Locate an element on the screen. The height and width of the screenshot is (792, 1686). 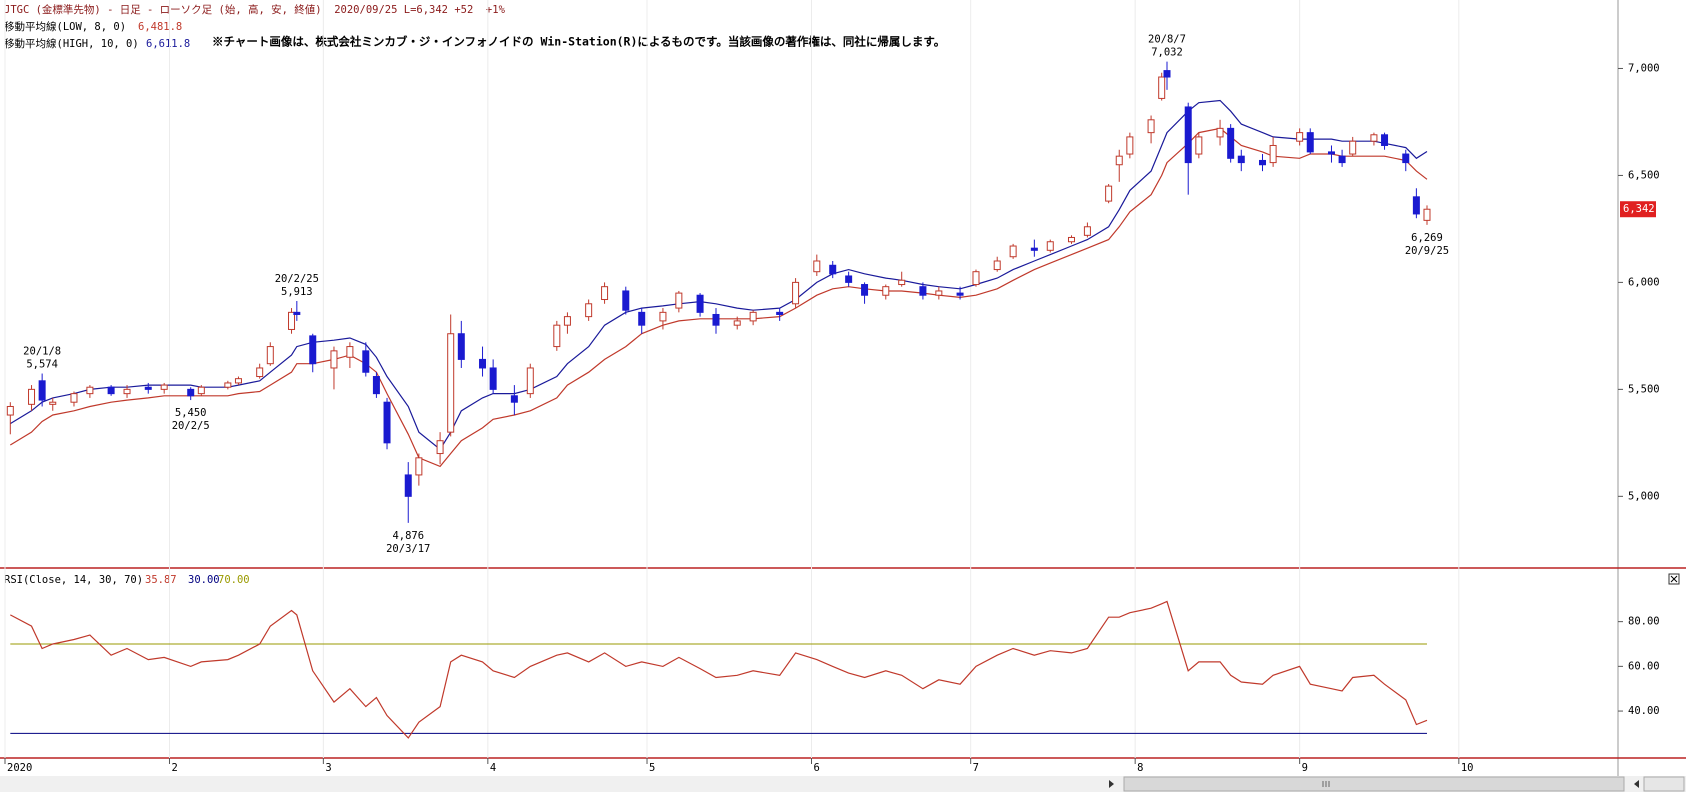
y-tick-label: 6,500 is located at coordinates (1644, 175).